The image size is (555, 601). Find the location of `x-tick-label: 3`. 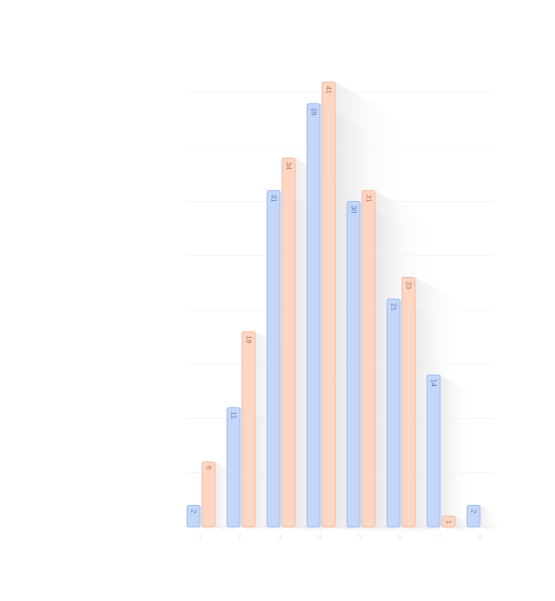

x-tick-label: 3 is located at coordinates (280, 537).